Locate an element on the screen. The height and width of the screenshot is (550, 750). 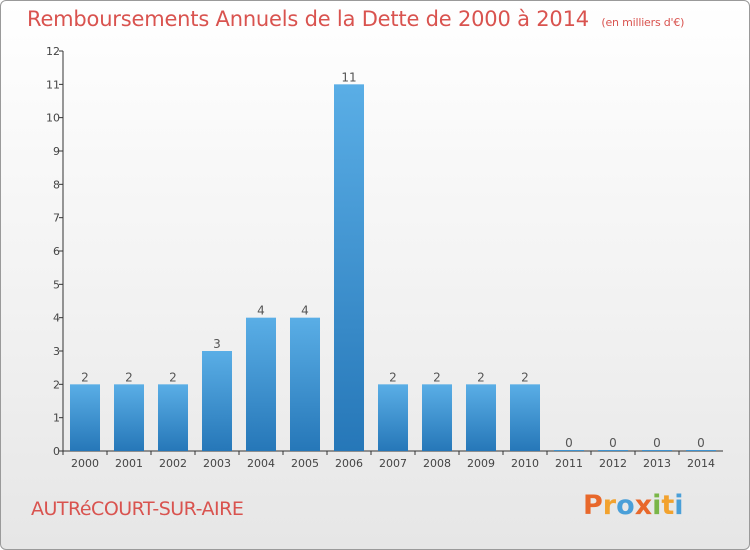
logo-letter: t is located at coordinates (668, 505).